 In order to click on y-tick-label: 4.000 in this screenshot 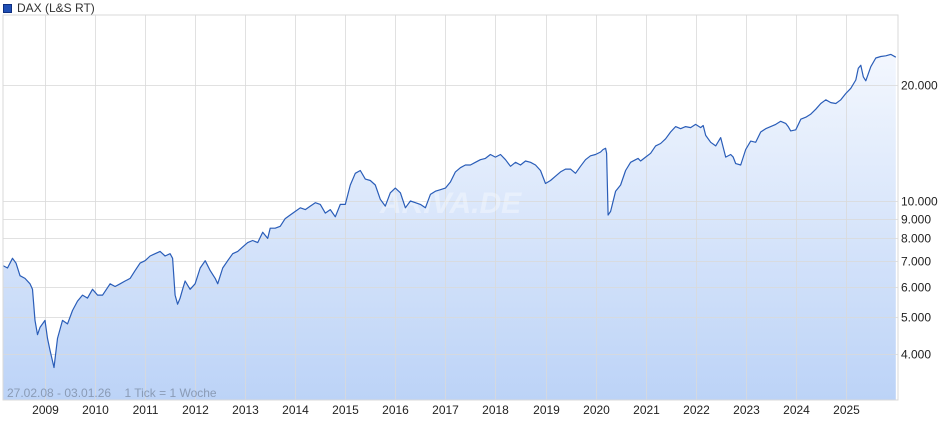, I will do `click(916, 355)`.